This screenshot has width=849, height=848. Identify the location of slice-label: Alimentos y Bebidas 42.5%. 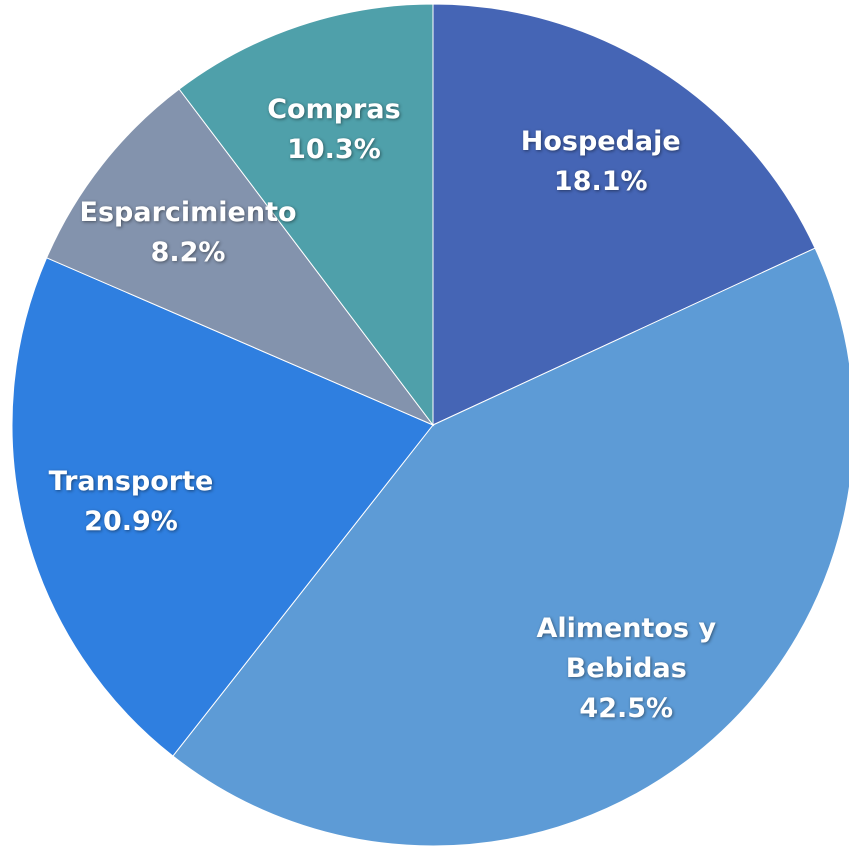
(626, 669).